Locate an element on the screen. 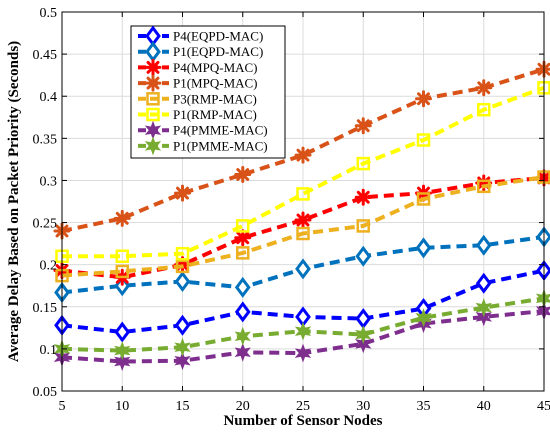  y-tick-label: 0.25 is located at coordinates (45, 224).